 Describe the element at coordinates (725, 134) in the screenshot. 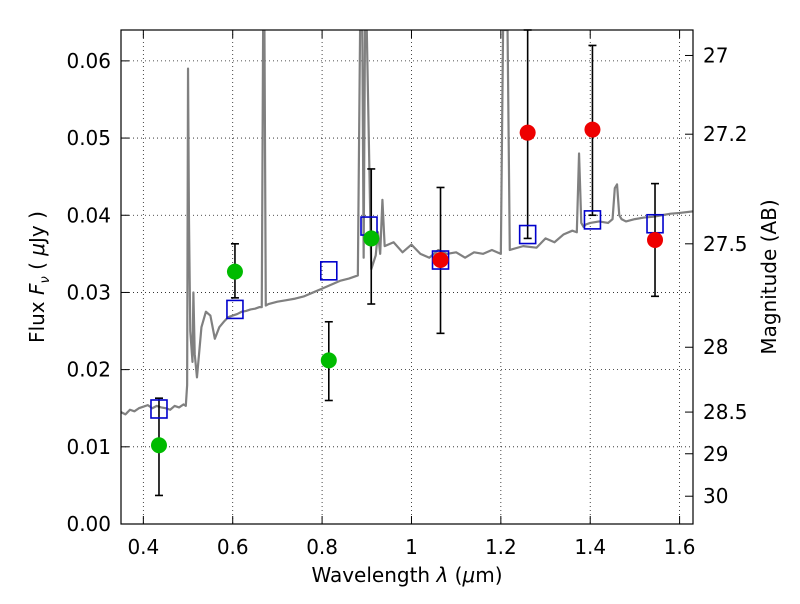

I see `y2-tick-label: 27.2` at that location.